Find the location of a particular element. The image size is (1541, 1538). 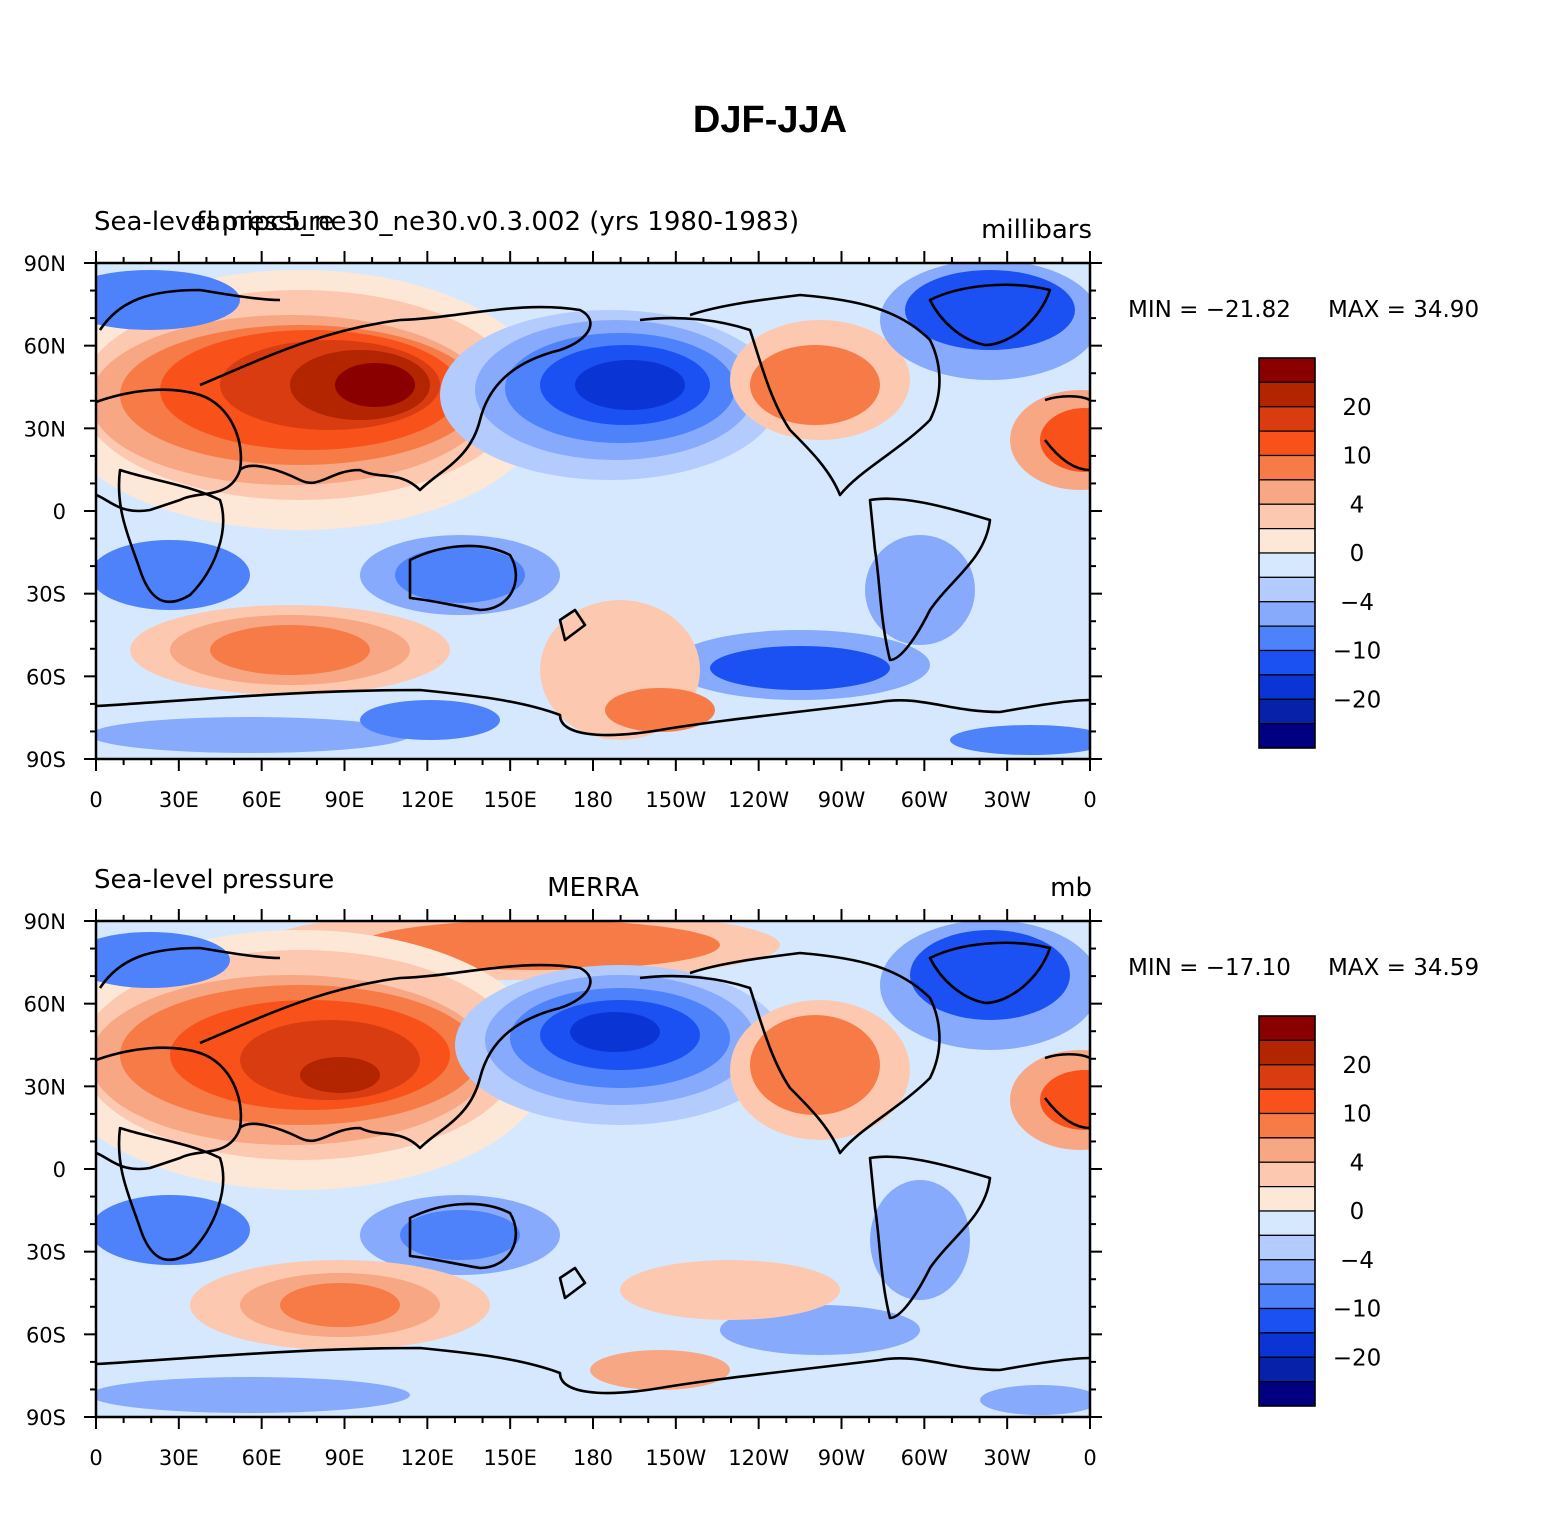

panel-variable-label: Sea-level pressure is located at coordinates (214, 222).